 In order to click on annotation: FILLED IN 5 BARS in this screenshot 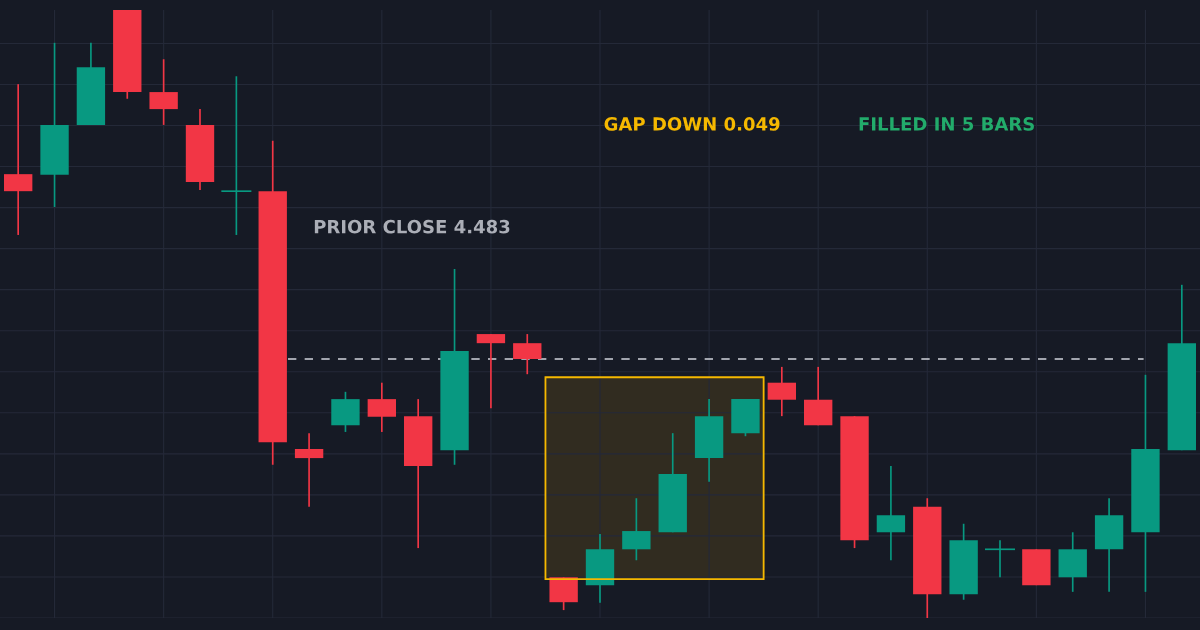, I will do `click(946, 124)`.